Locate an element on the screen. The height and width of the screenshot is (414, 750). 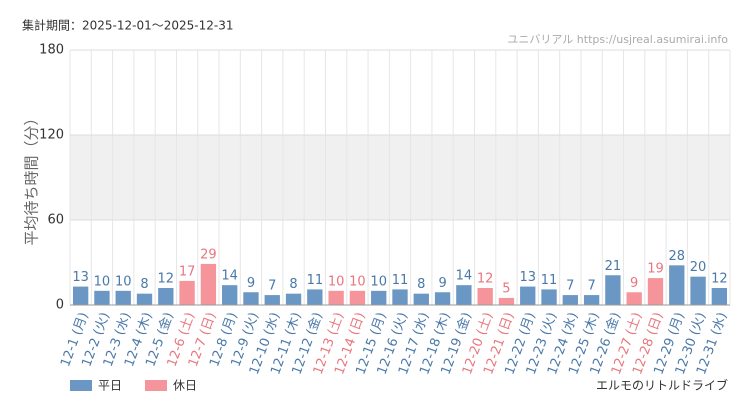
y-axis-label: 平均待ち時間（分） is located at coordinates (32, 177).